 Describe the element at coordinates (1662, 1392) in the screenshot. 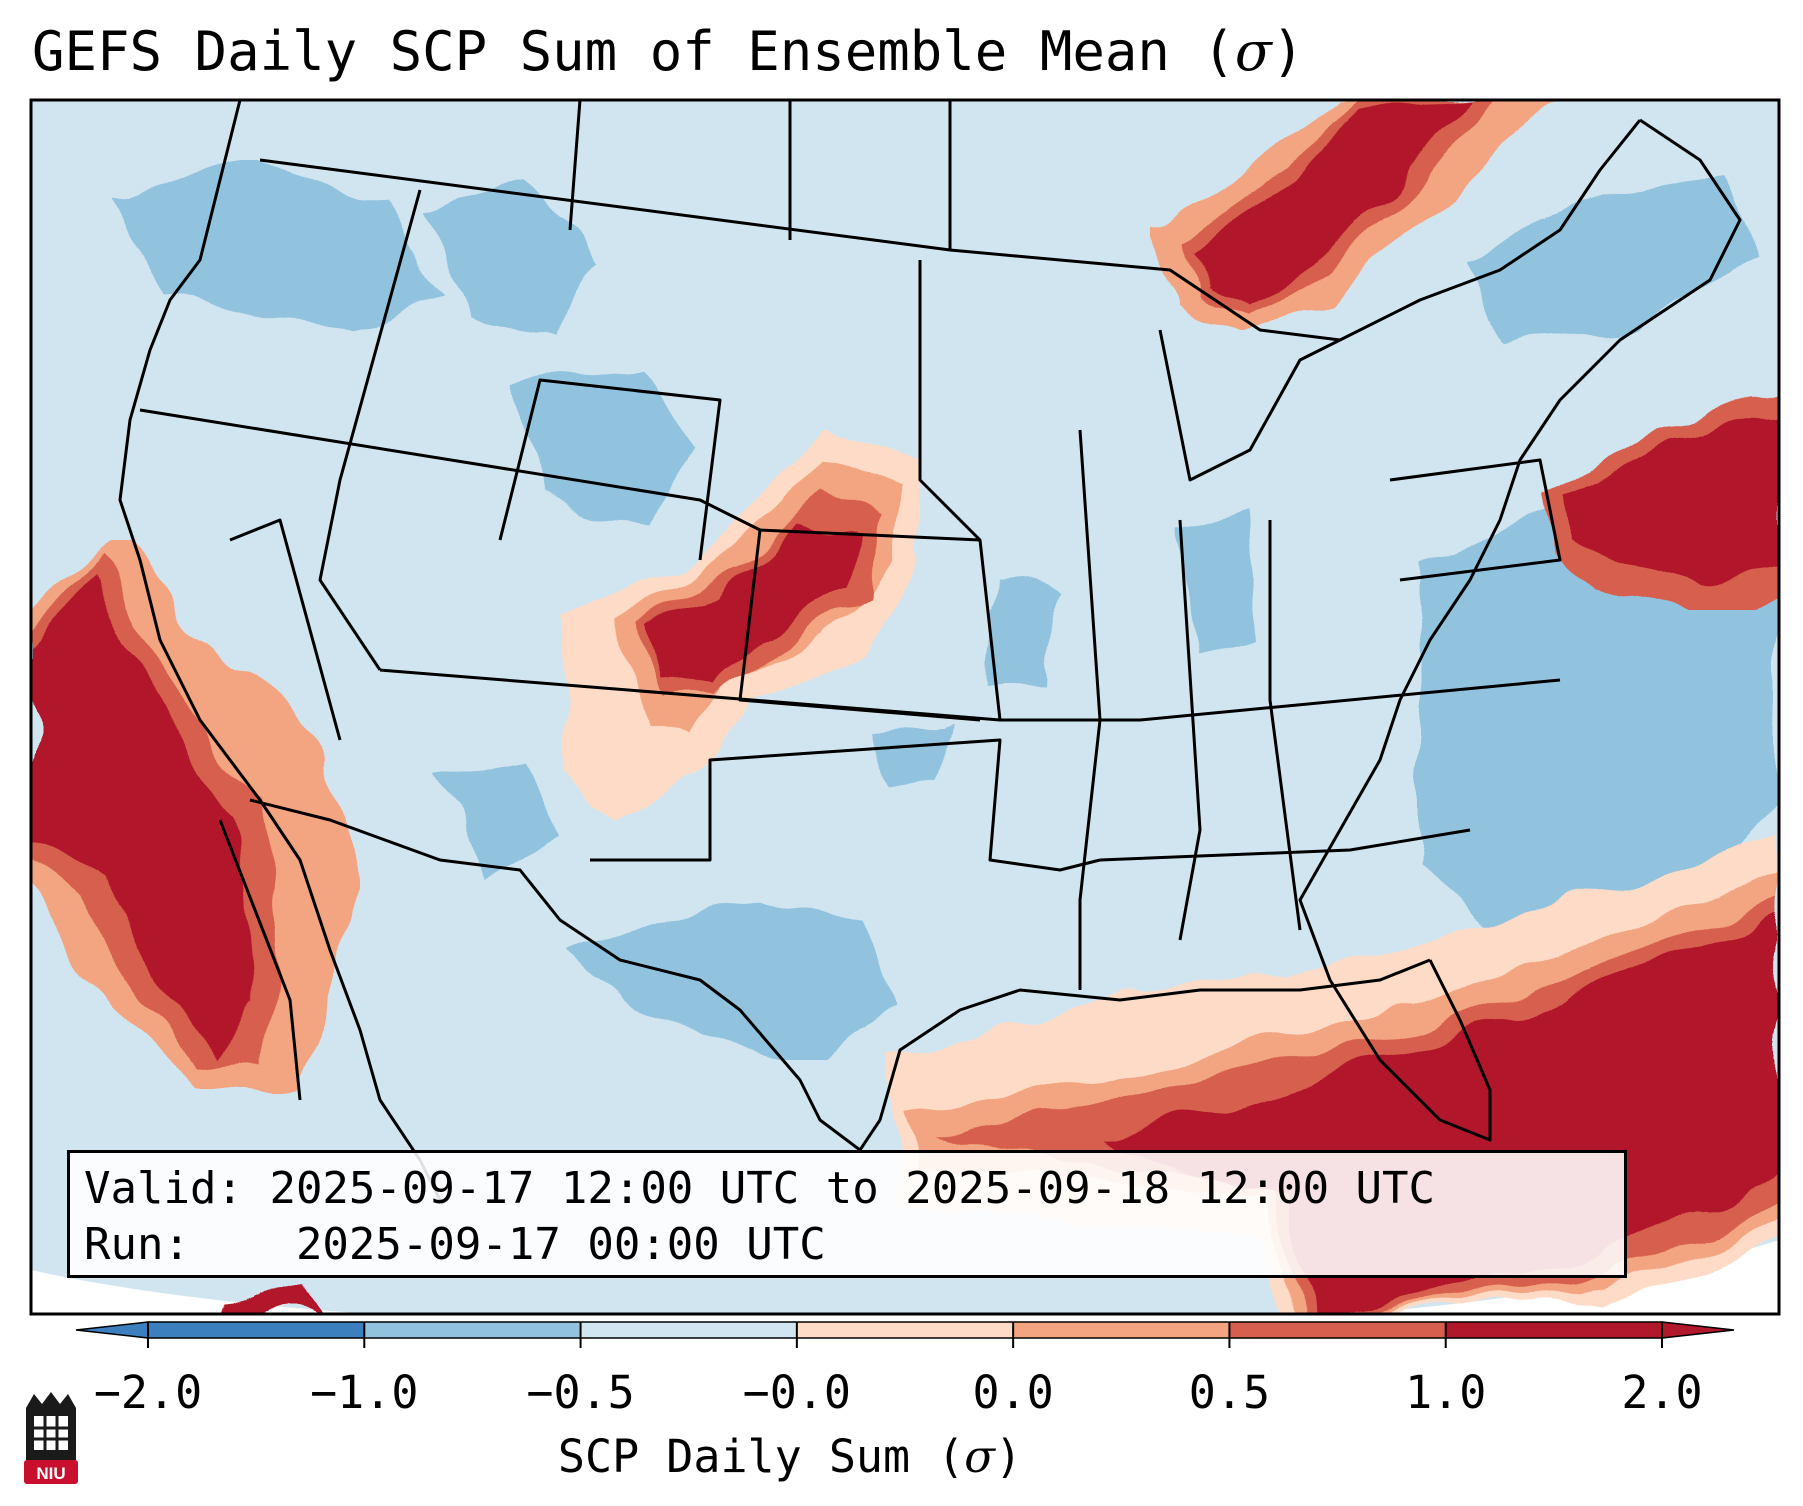

I see `colorbar-tick-label: 2.0` at that location.